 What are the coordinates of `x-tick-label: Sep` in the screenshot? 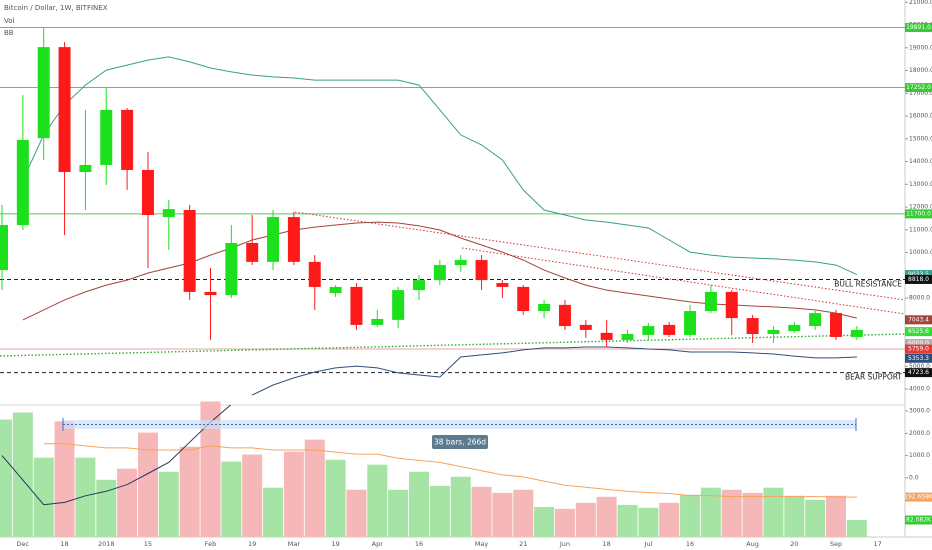 It's located at (836, 544).